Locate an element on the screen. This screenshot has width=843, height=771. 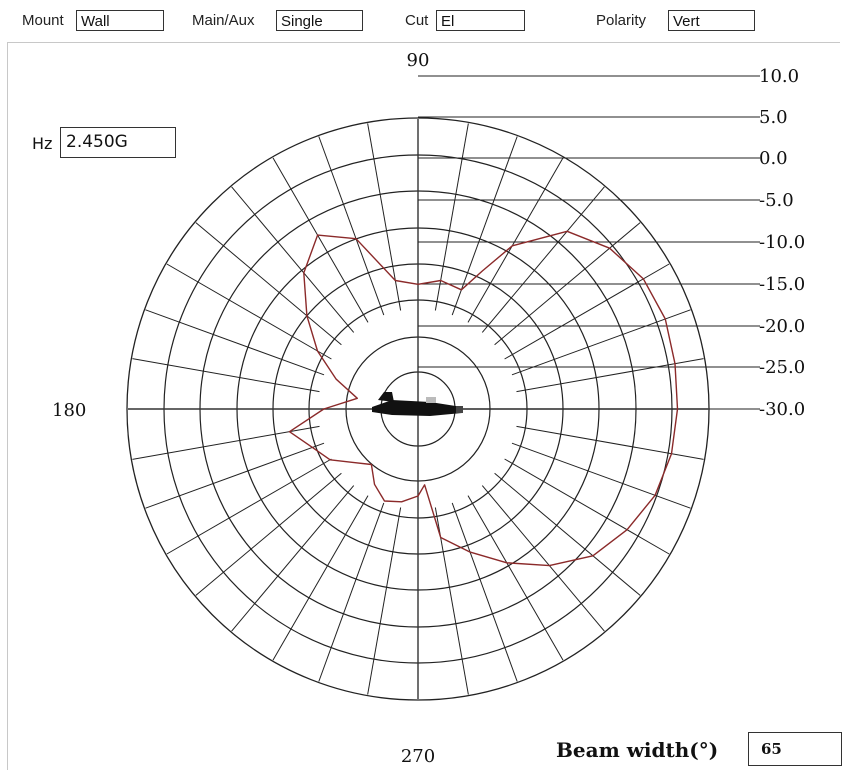
polarity-label: Polarity is located at coordinates (621, 20).